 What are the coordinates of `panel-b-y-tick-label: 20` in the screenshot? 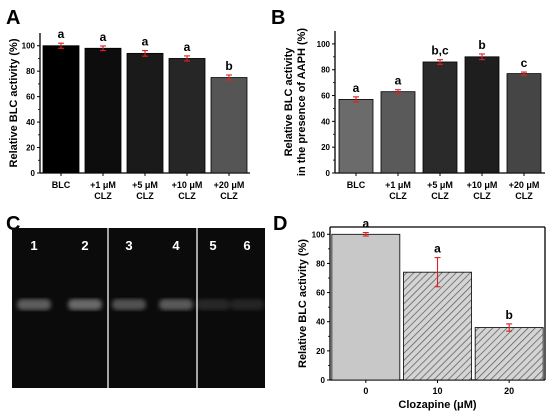 It's located at (325, 147).